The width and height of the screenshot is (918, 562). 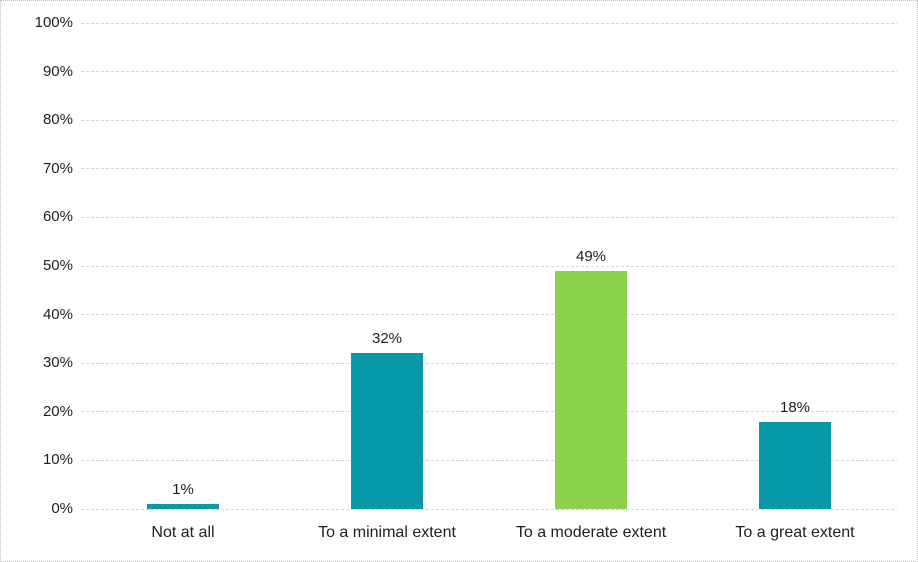 What do you see at coordinates (57, 363) in the screenshot?
I see `y-axis-tick-label: 30%` at bounding box center [57, 363].